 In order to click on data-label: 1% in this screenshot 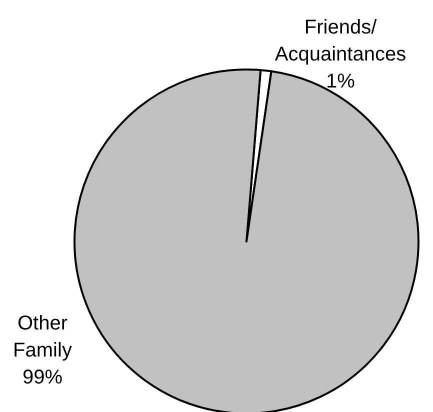, I will do `click(341, 81)`.